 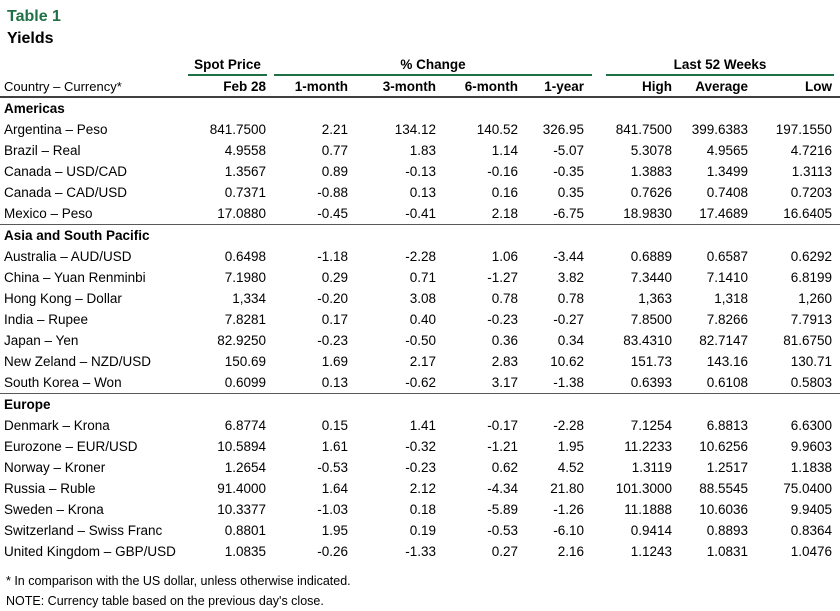 I want to click on cell-value: -0.20, so click(x=332, y=298).